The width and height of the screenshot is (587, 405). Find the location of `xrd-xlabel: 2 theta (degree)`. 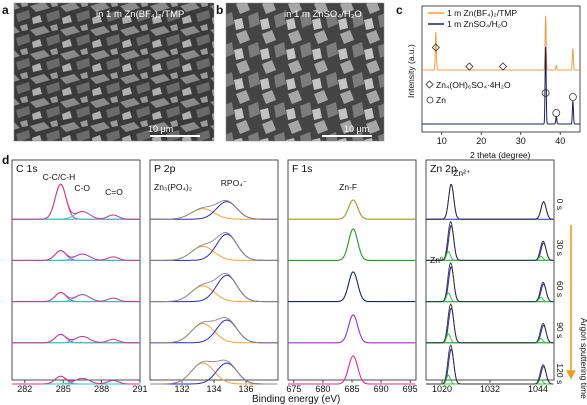

xrd-xlabel: 2 theta (degree) is located at coordinates (500, 155).